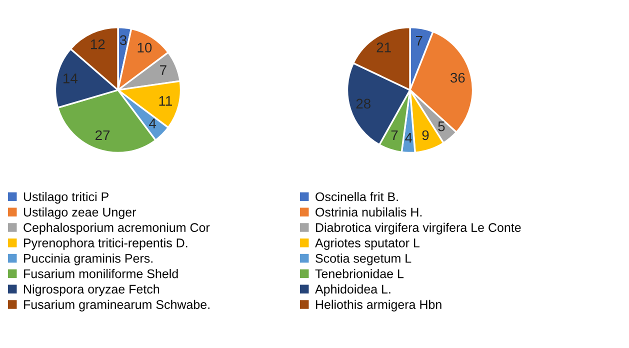 The image size is (629, 348). I want to click on data-label: 3, so click(123, 40).